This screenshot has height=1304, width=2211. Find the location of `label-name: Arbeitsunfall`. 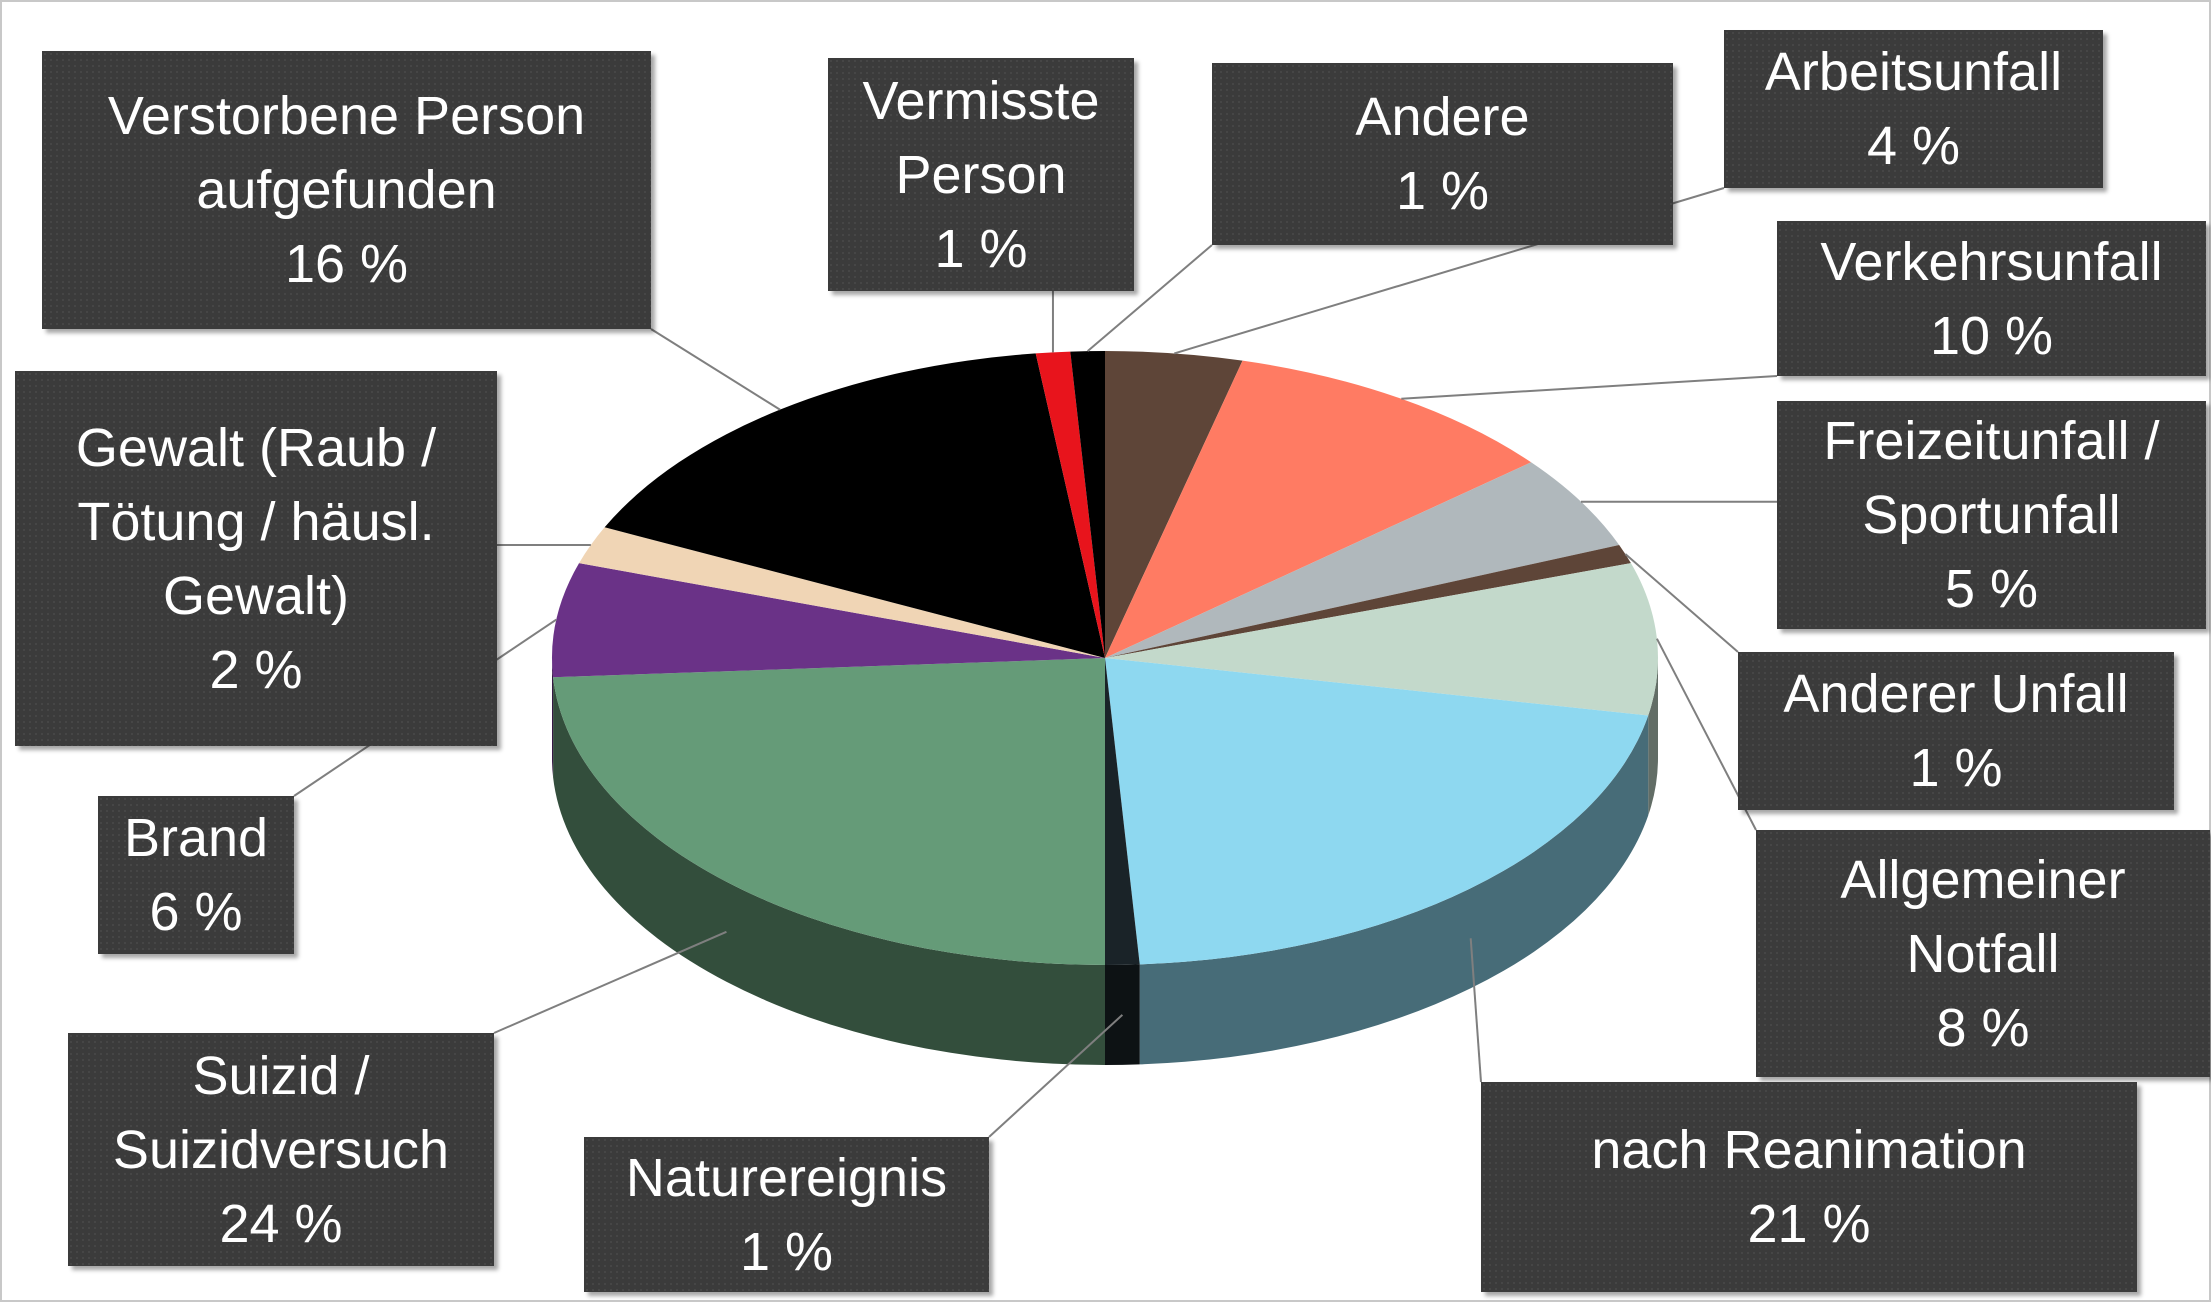

label-name: Arbeitsunfall is located at coordinates (1913, 72).